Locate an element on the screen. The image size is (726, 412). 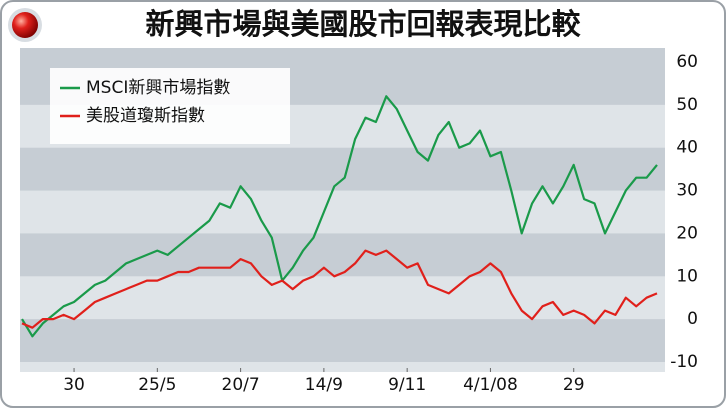
x-tick-label: 14/9 is located at coordinates (324, 385).